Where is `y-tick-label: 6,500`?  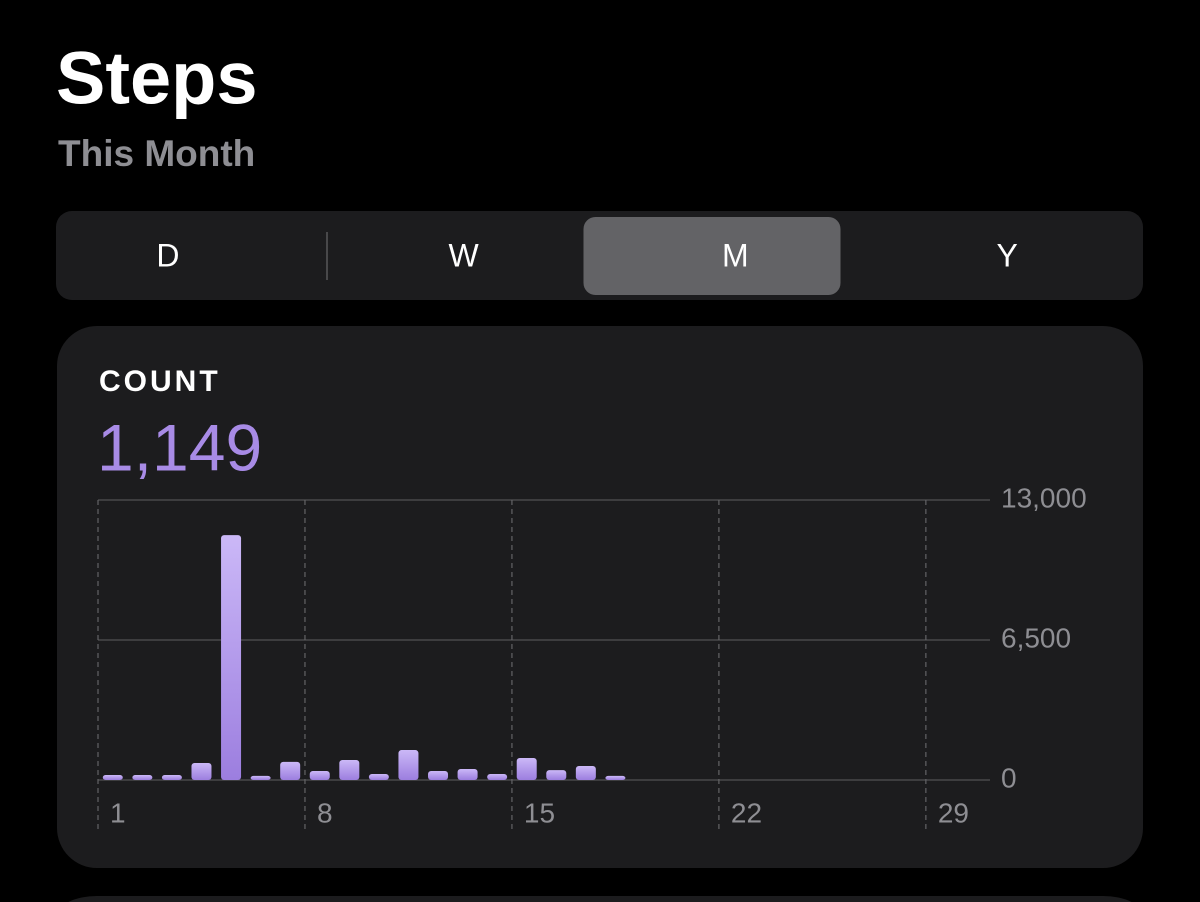
y-tick-label: 6,500 is located at coordinates (1036, 637).